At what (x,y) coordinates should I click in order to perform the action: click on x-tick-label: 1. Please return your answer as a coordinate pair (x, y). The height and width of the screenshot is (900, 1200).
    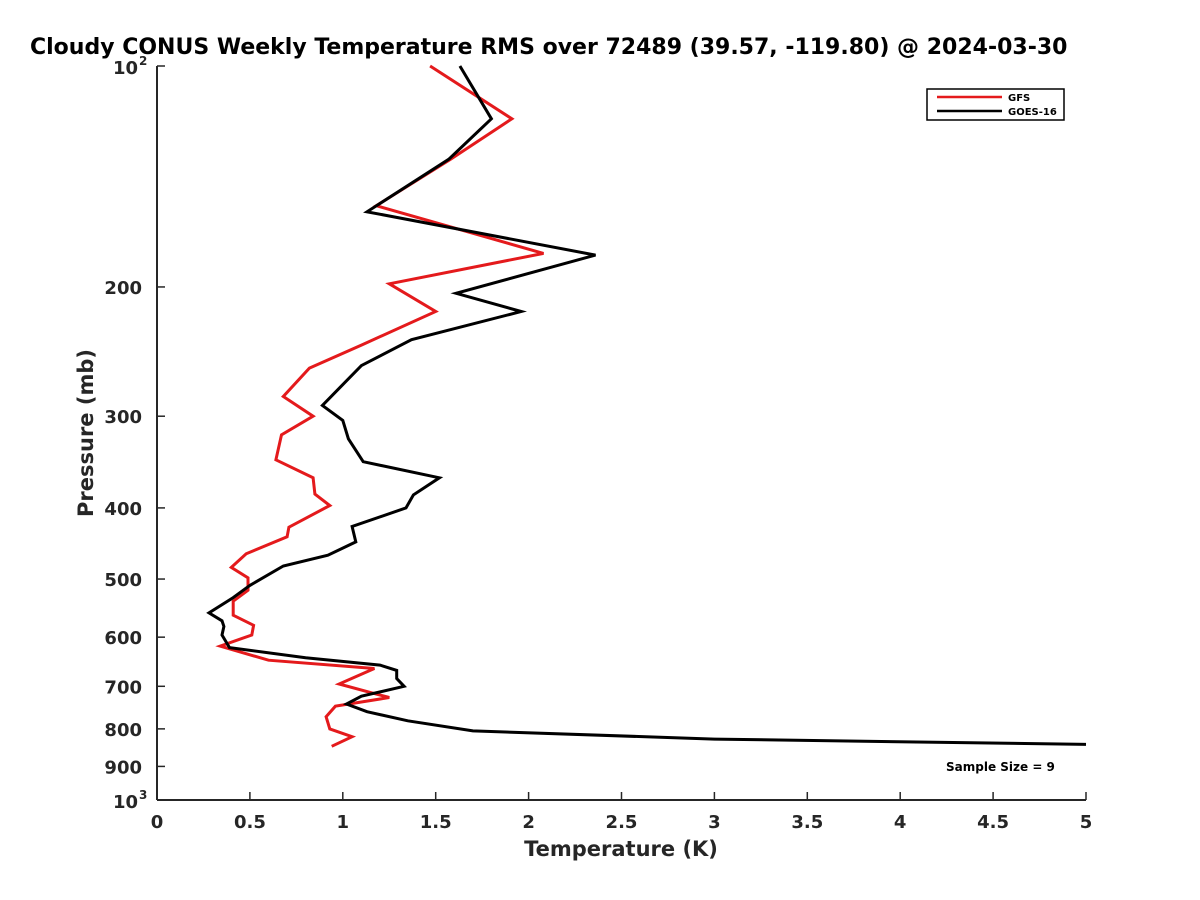
    Looking at the image, I should click on (343, 822).